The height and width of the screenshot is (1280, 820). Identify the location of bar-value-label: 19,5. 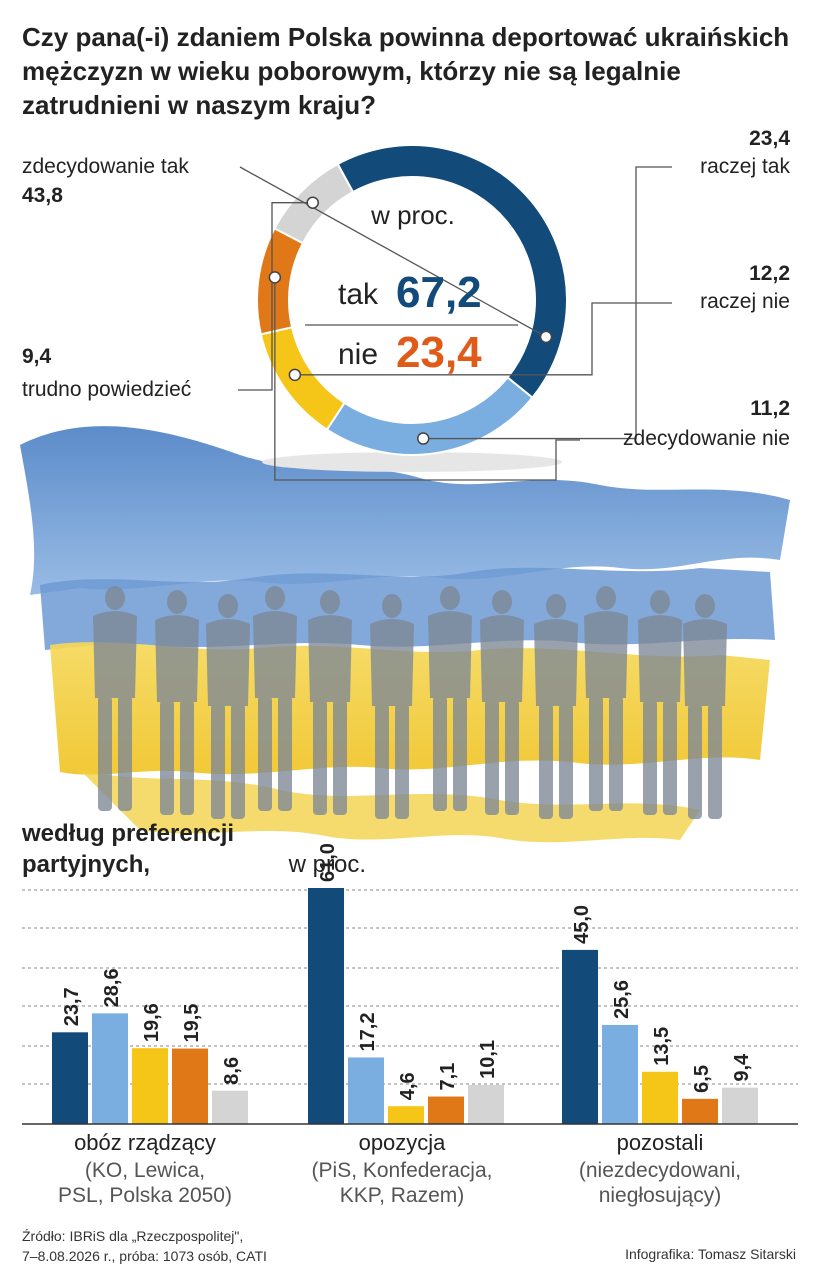
(192, 1023).